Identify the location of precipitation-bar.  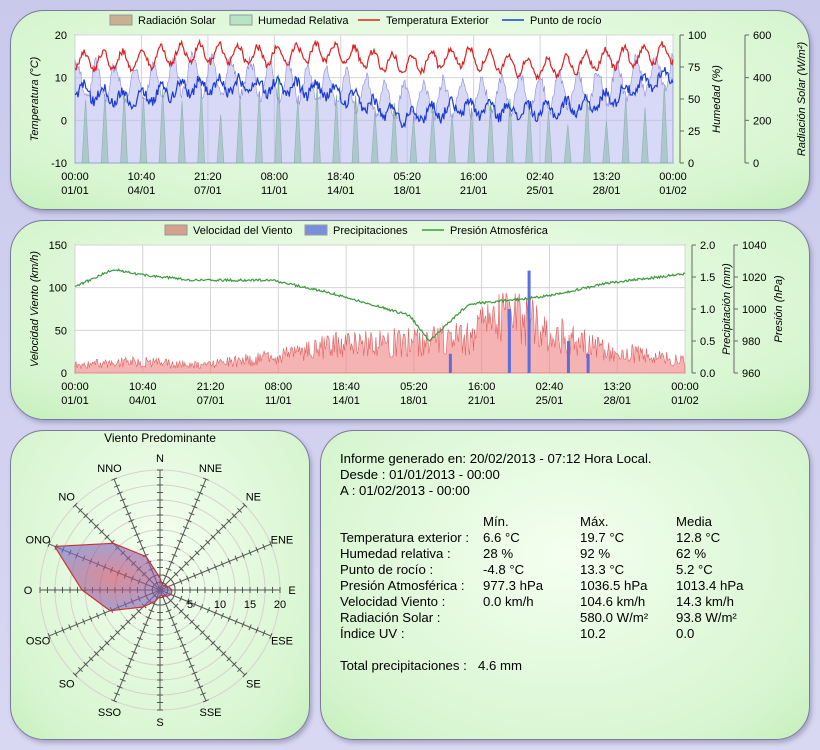
(450, 363).